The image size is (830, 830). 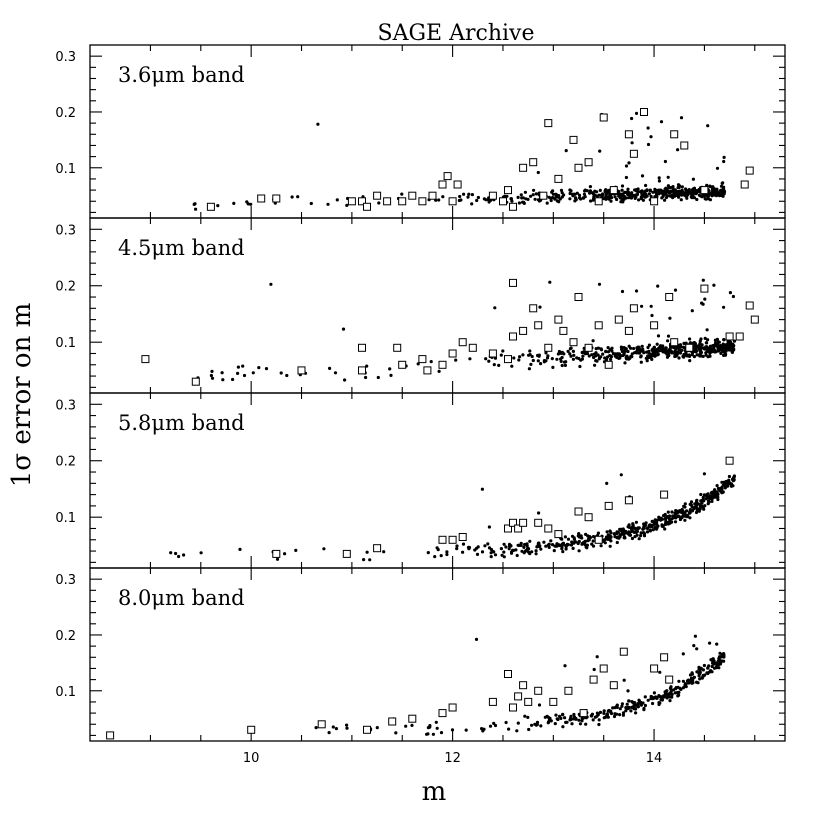 I want to click on chart-title: SAGE Archive, so click(x=456, y=33).